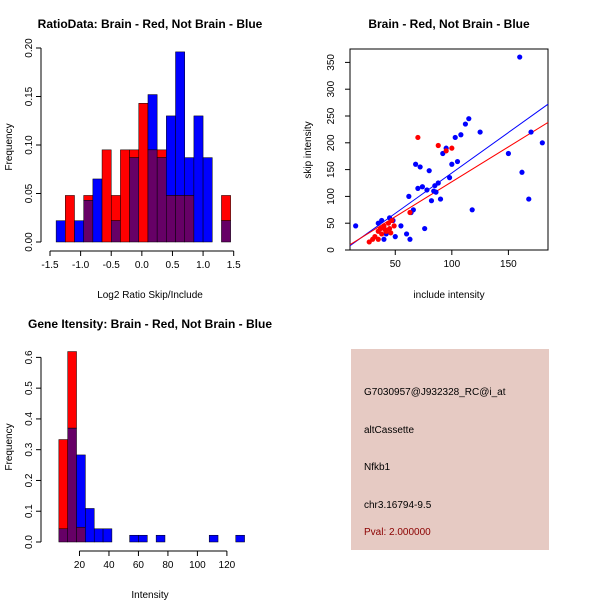 Image resolution: width=600 pixels, height=600 pixels. Describe the element at coordinates (29, 480) in the screenshot. I see `gene-y-tick-label: 0.2` at that location.